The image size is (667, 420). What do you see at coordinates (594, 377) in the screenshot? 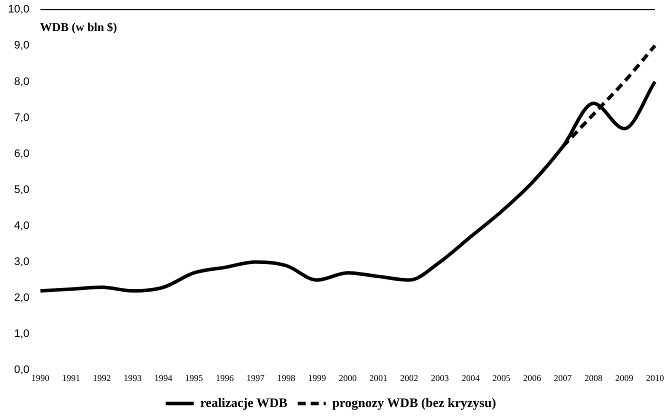
I see `x-tick-label: 2008` at bounding box center [594, 377].